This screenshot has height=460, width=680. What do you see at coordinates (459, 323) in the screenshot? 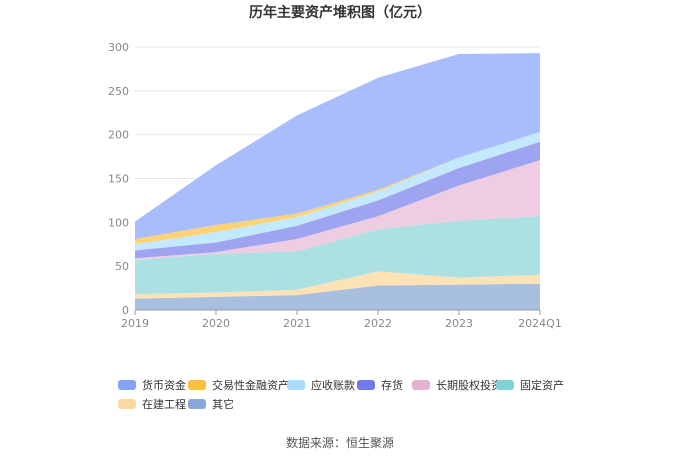
I see `x-tick-label: 2023` at bounding box center [459, 323].